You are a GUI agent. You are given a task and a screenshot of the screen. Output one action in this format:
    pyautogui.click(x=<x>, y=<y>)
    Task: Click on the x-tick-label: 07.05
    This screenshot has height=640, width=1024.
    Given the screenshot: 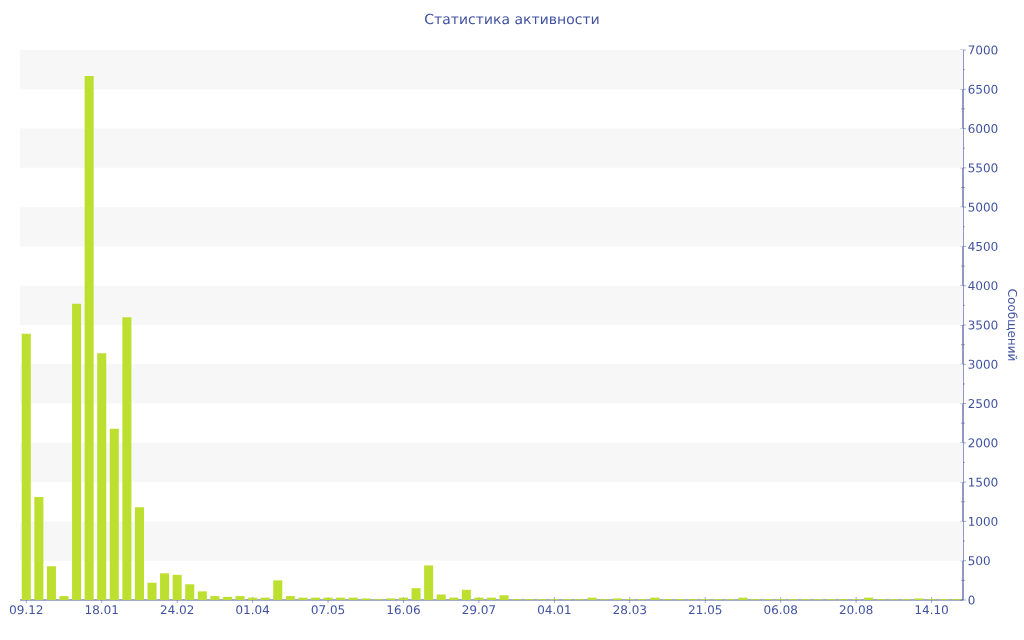 What is the action you would take?
    pyautogui.click(x=328, y=610)
    